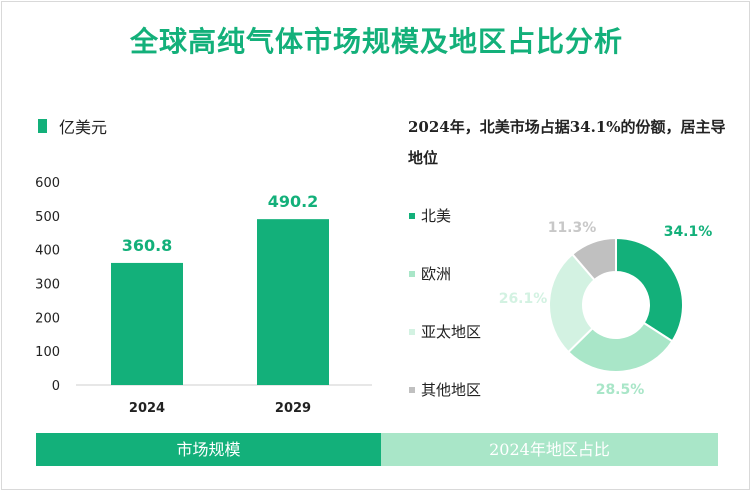 The width and height of the screenshot is (753, 493). What do you see at coordinates (47, 251) in the screenshot?
I see `y-tick-label: 400` at bounding box center [47, 251].